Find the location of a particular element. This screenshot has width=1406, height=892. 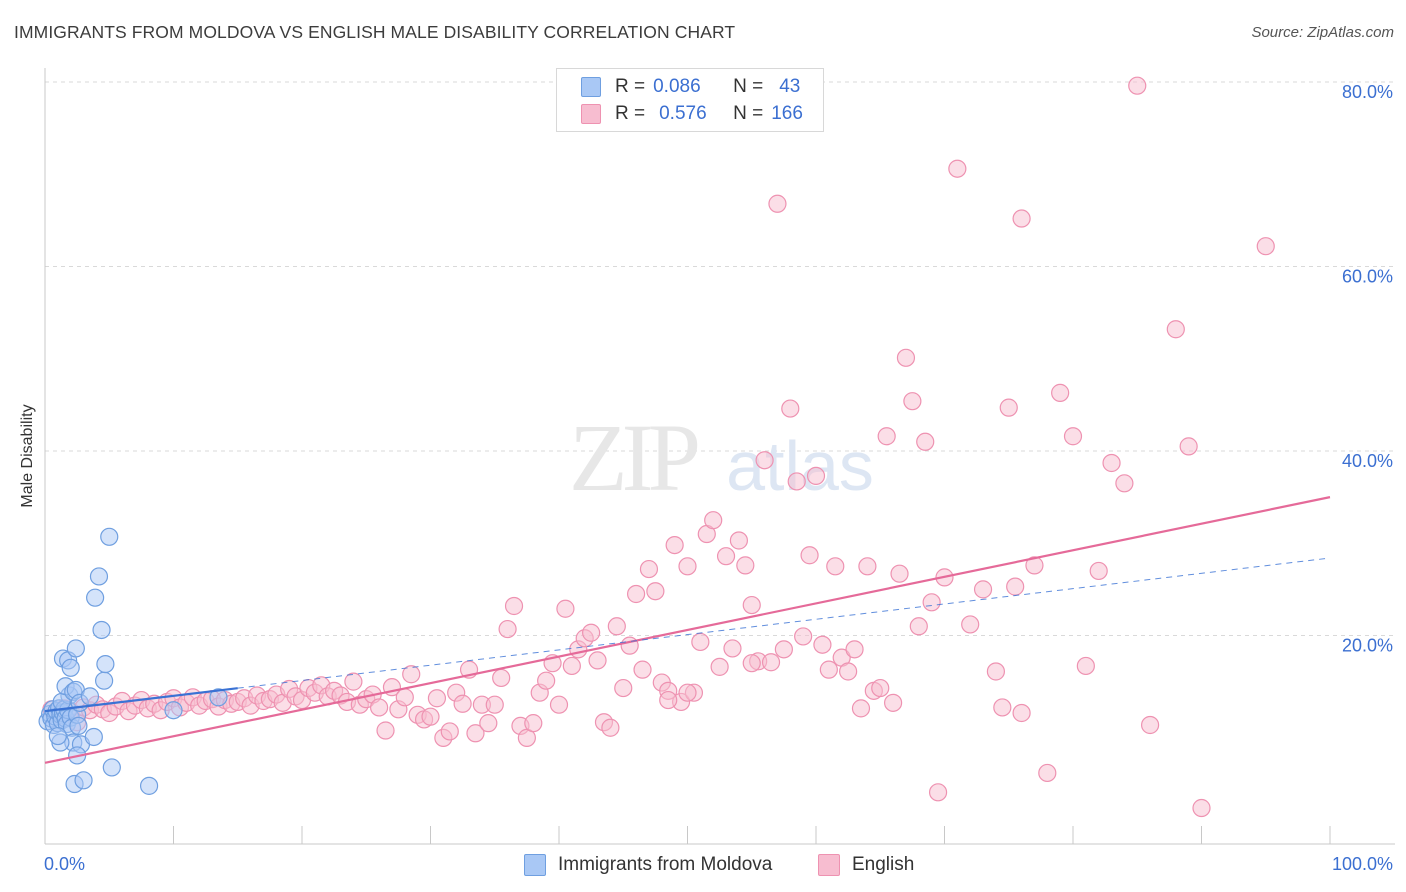

legend-item-moldova: Immigrants from Moldova is located at coordinates (648, 865).